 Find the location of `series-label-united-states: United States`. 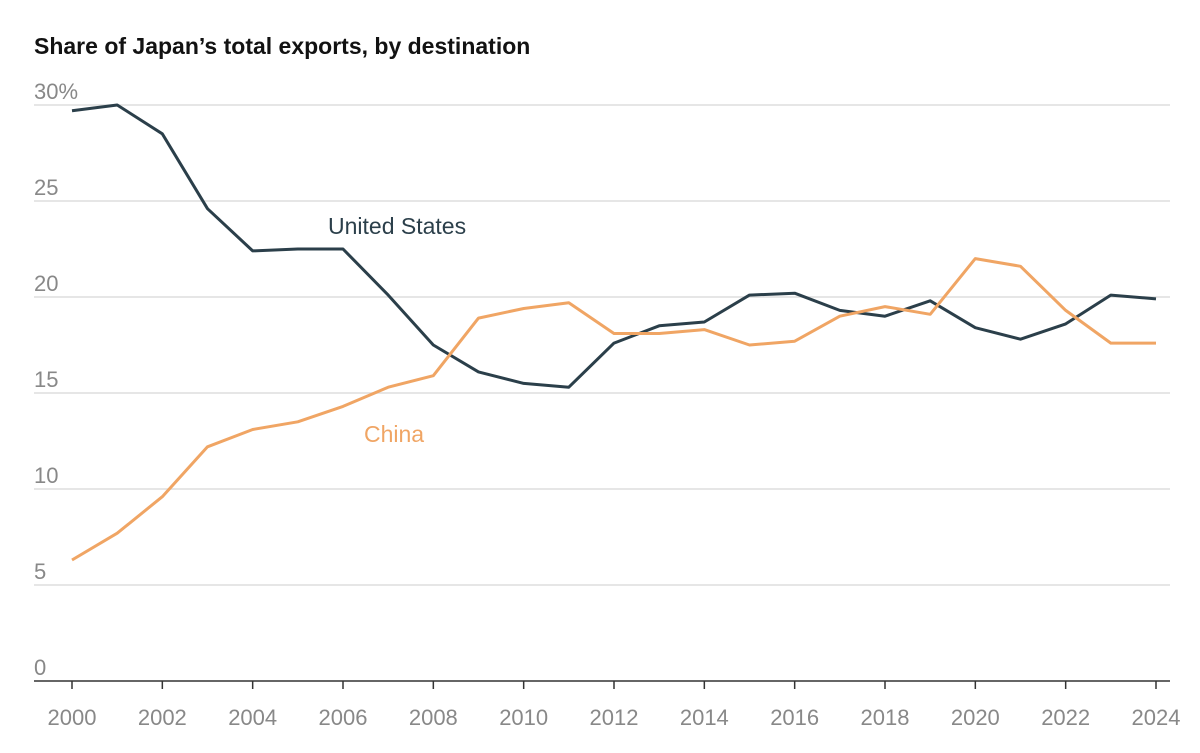

series-label-united-states: United States is located at coordinates (397, 226).